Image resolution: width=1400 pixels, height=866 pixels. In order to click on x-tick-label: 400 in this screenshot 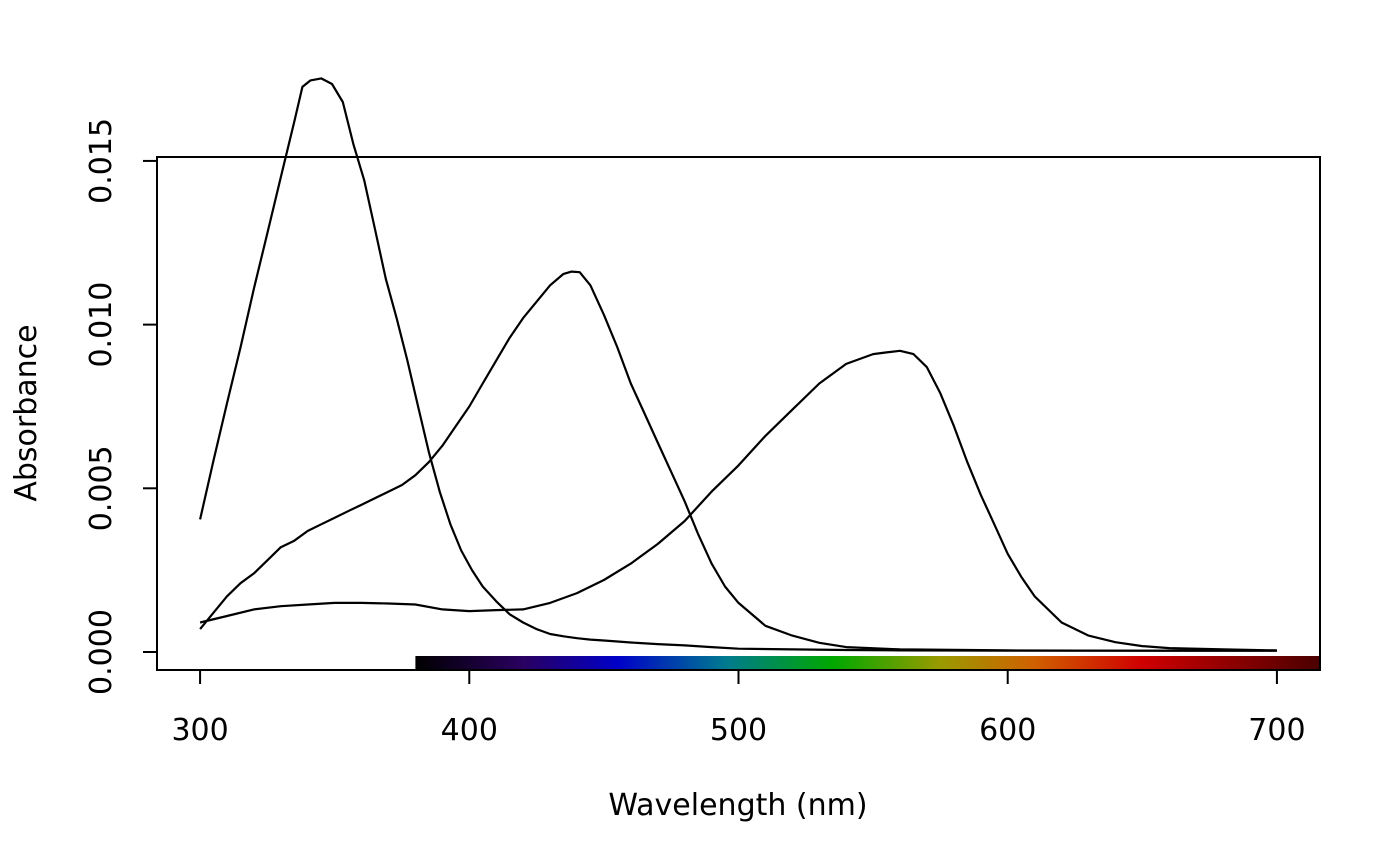, I will do `click(469, 730)`.